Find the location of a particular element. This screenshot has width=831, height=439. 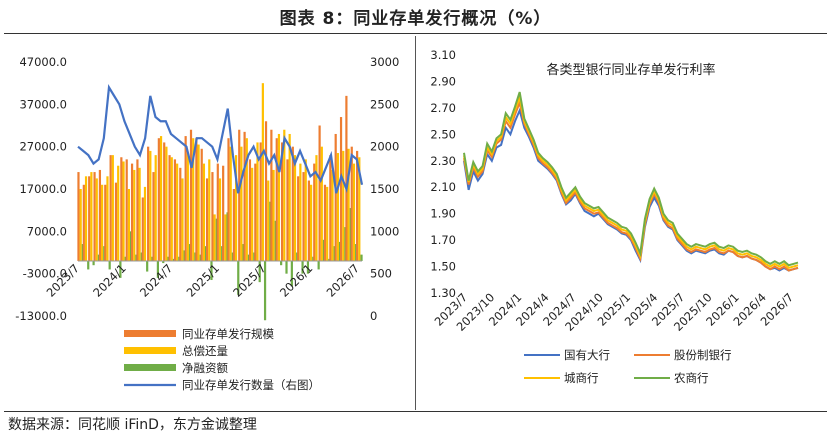

y-right-tick-label: 2000 is located at coordinates (384, 147).